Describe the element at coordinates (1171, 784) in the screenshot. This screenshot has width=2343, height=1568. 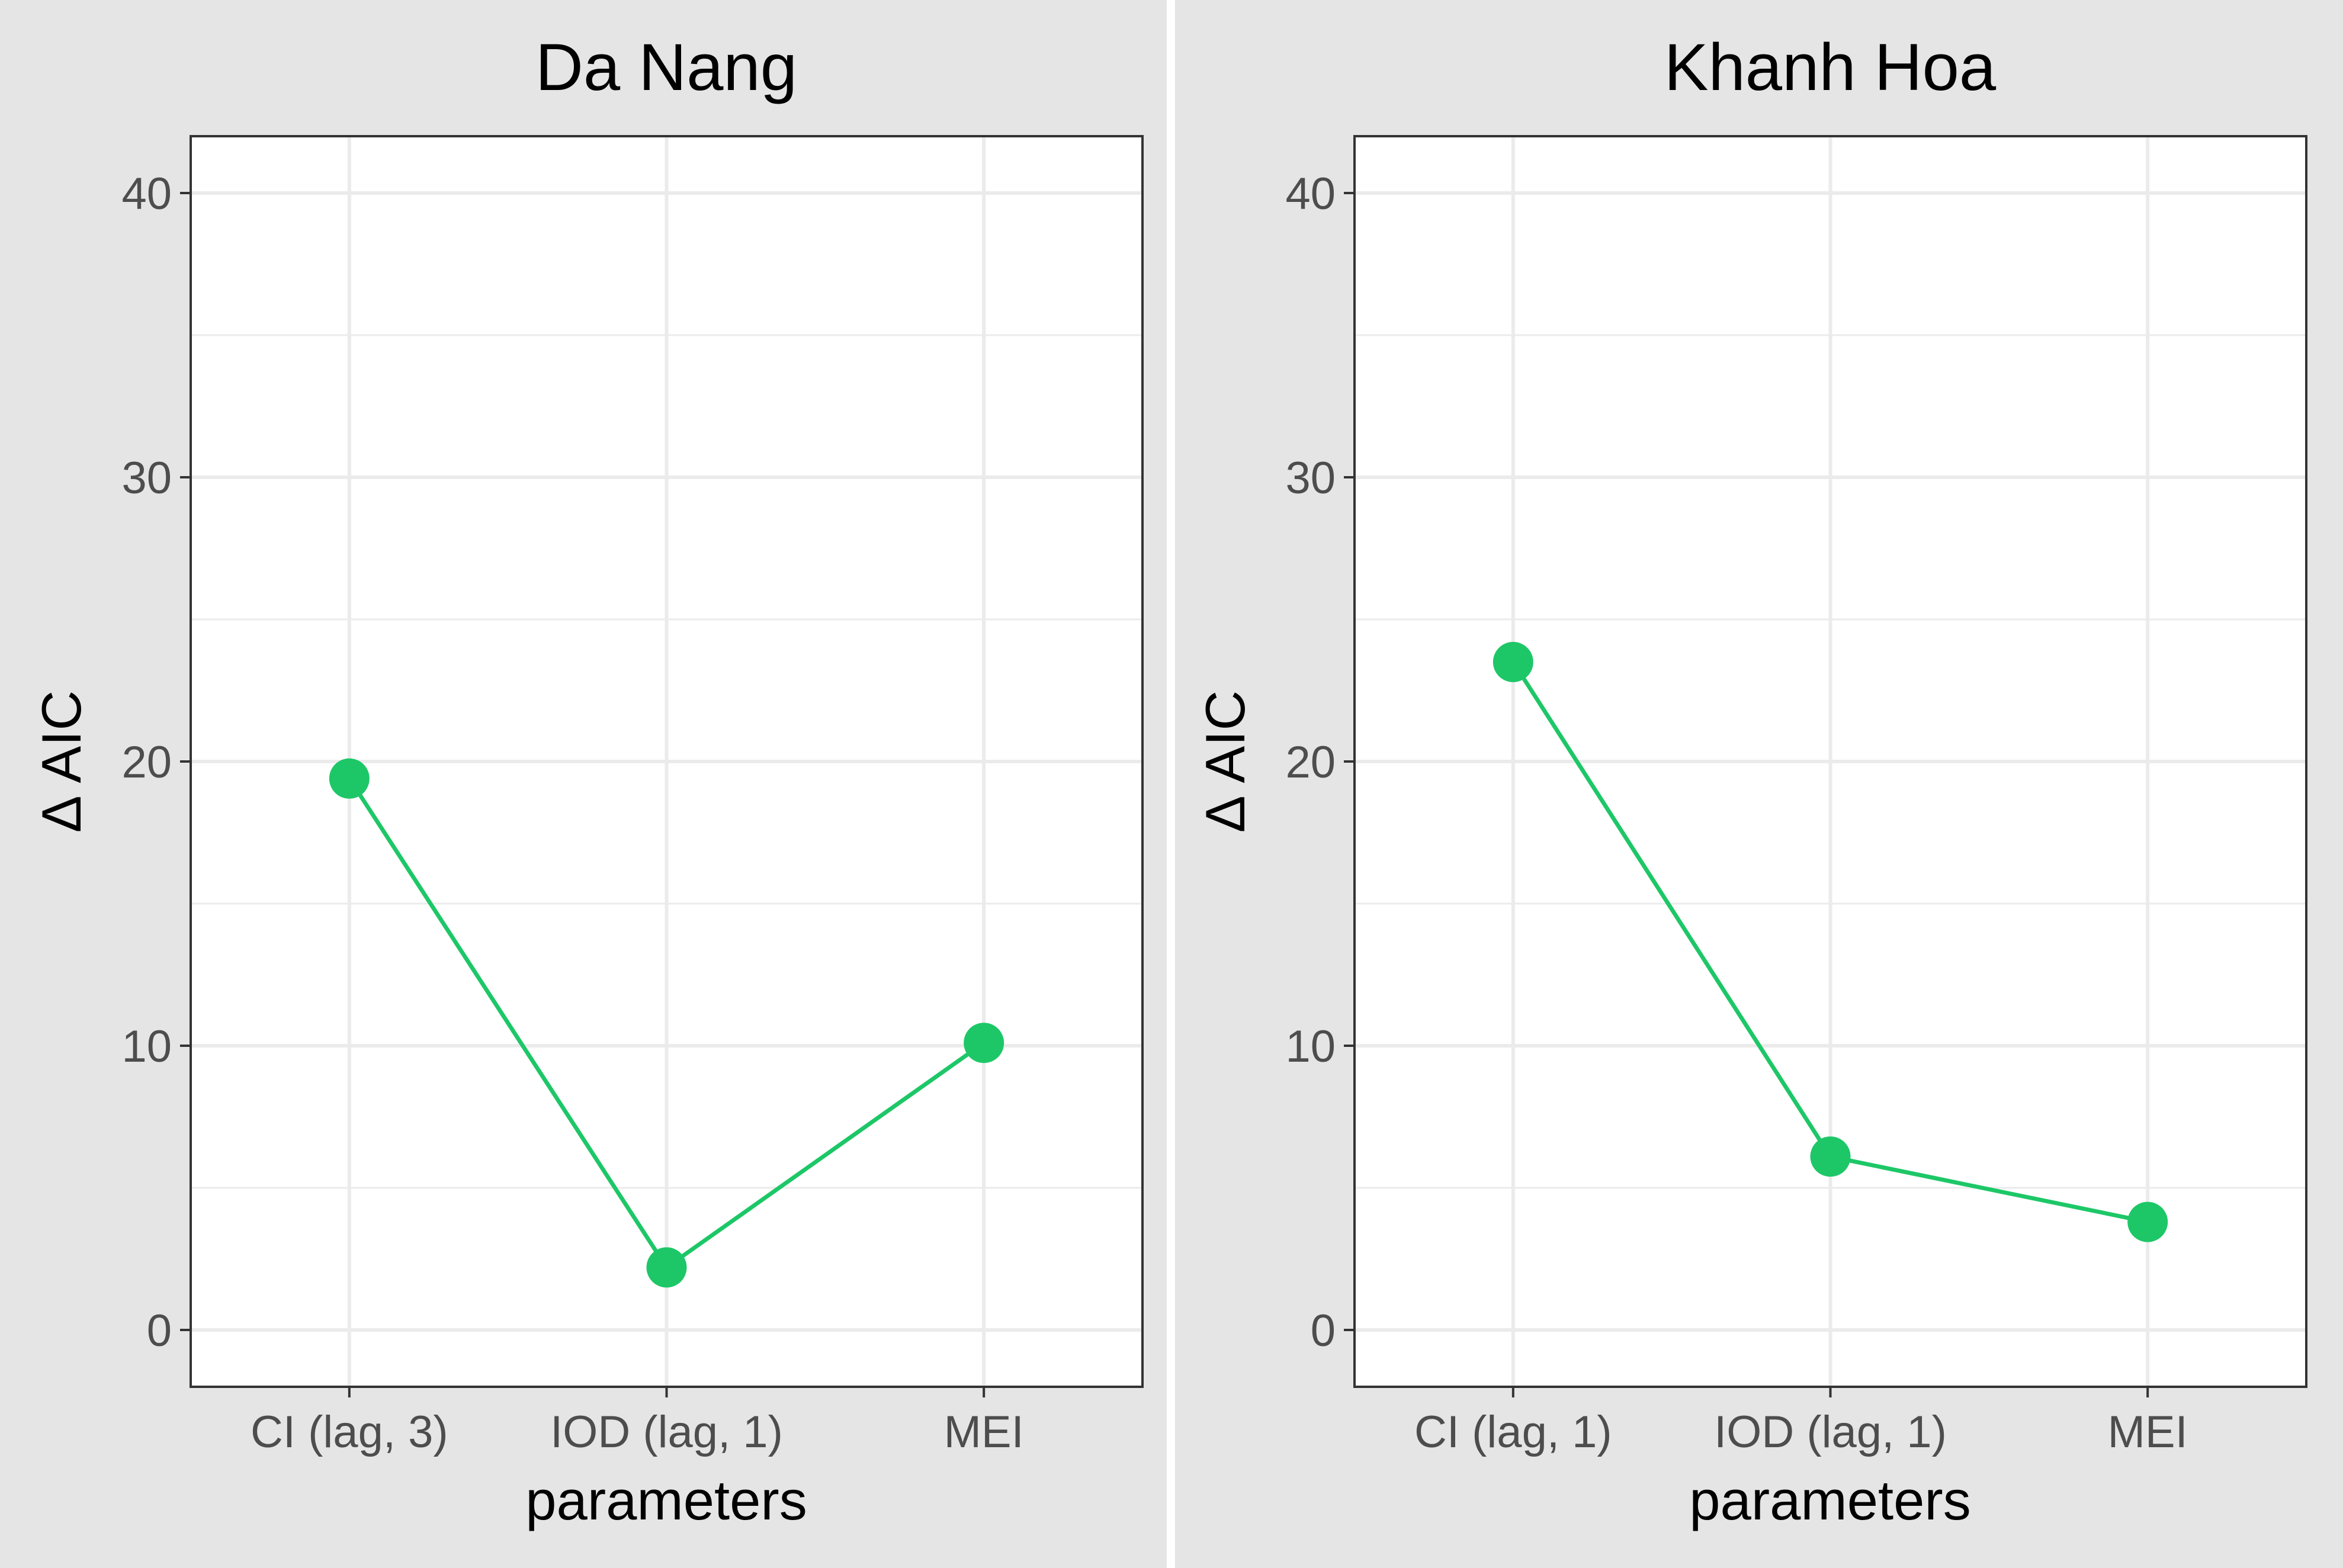
I see `facet-separator` at that location.